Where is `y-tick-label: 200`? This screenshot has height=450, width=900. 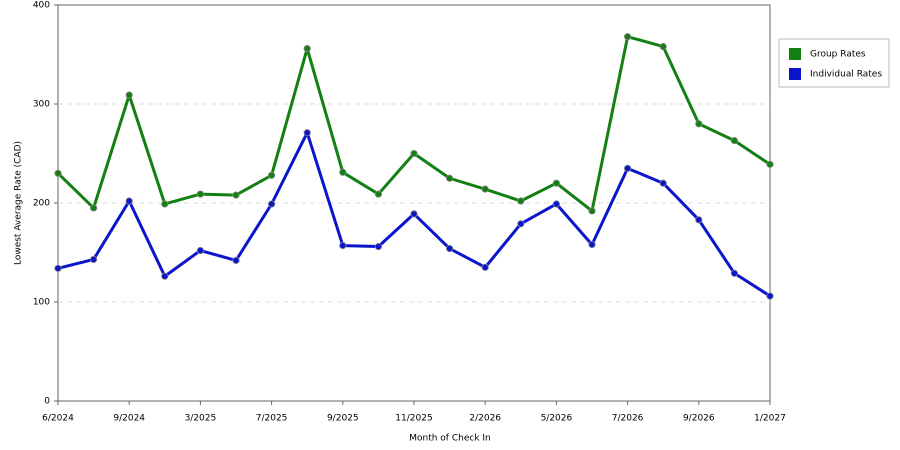 y-tick-label: 200 is located at coordinates (41, 204).